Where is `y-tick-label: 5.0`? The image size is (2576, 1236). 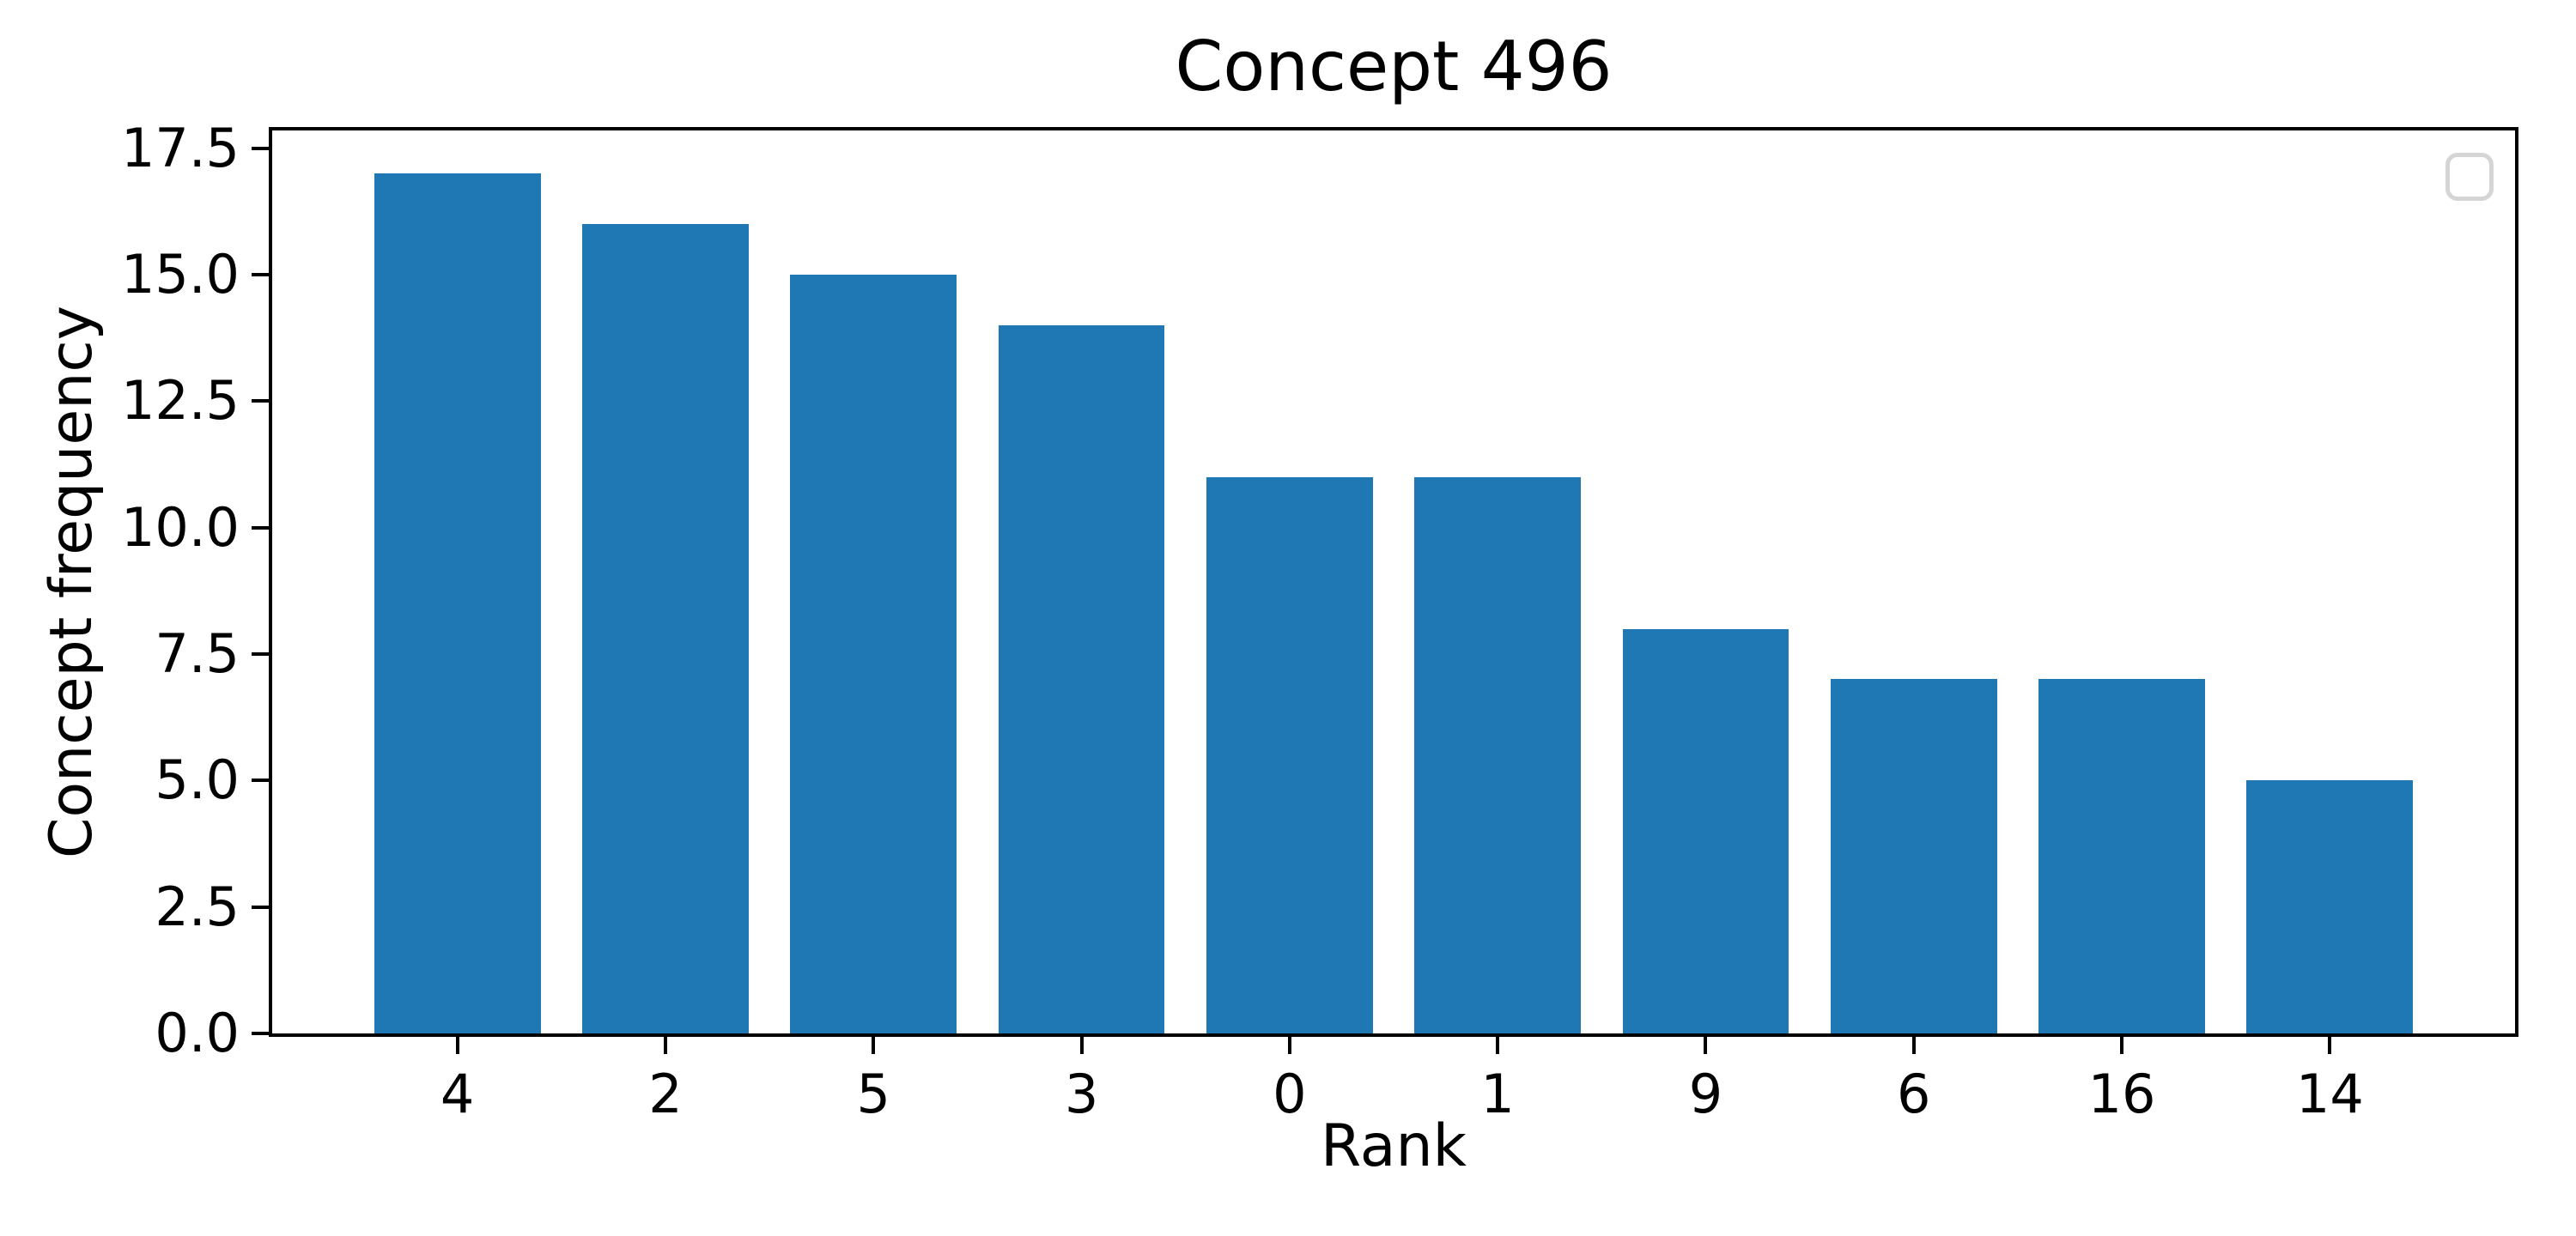 y-tick-label: 5.0 is located at coordinates (197, 780).